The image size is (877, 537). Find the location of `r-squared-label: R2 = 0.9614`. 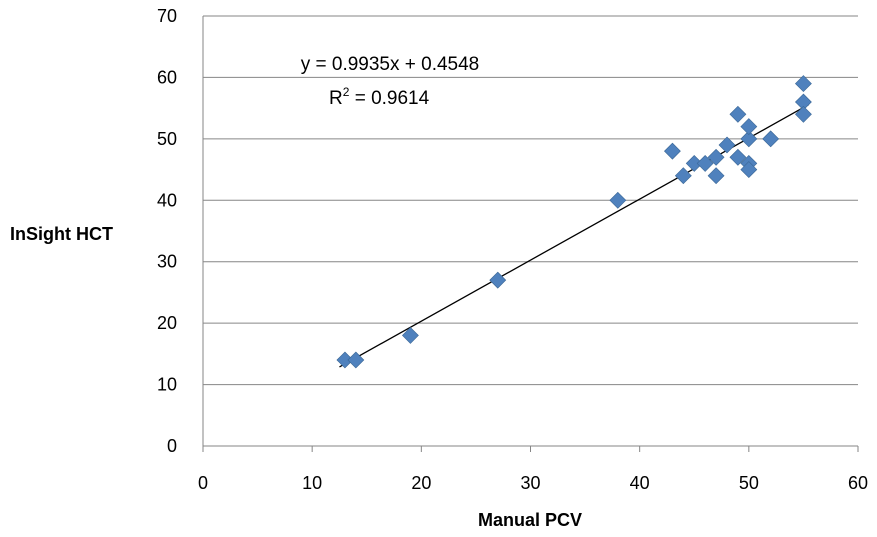

r-squared-label: R2 = 0.9614 is located at coordinates (379, 97).